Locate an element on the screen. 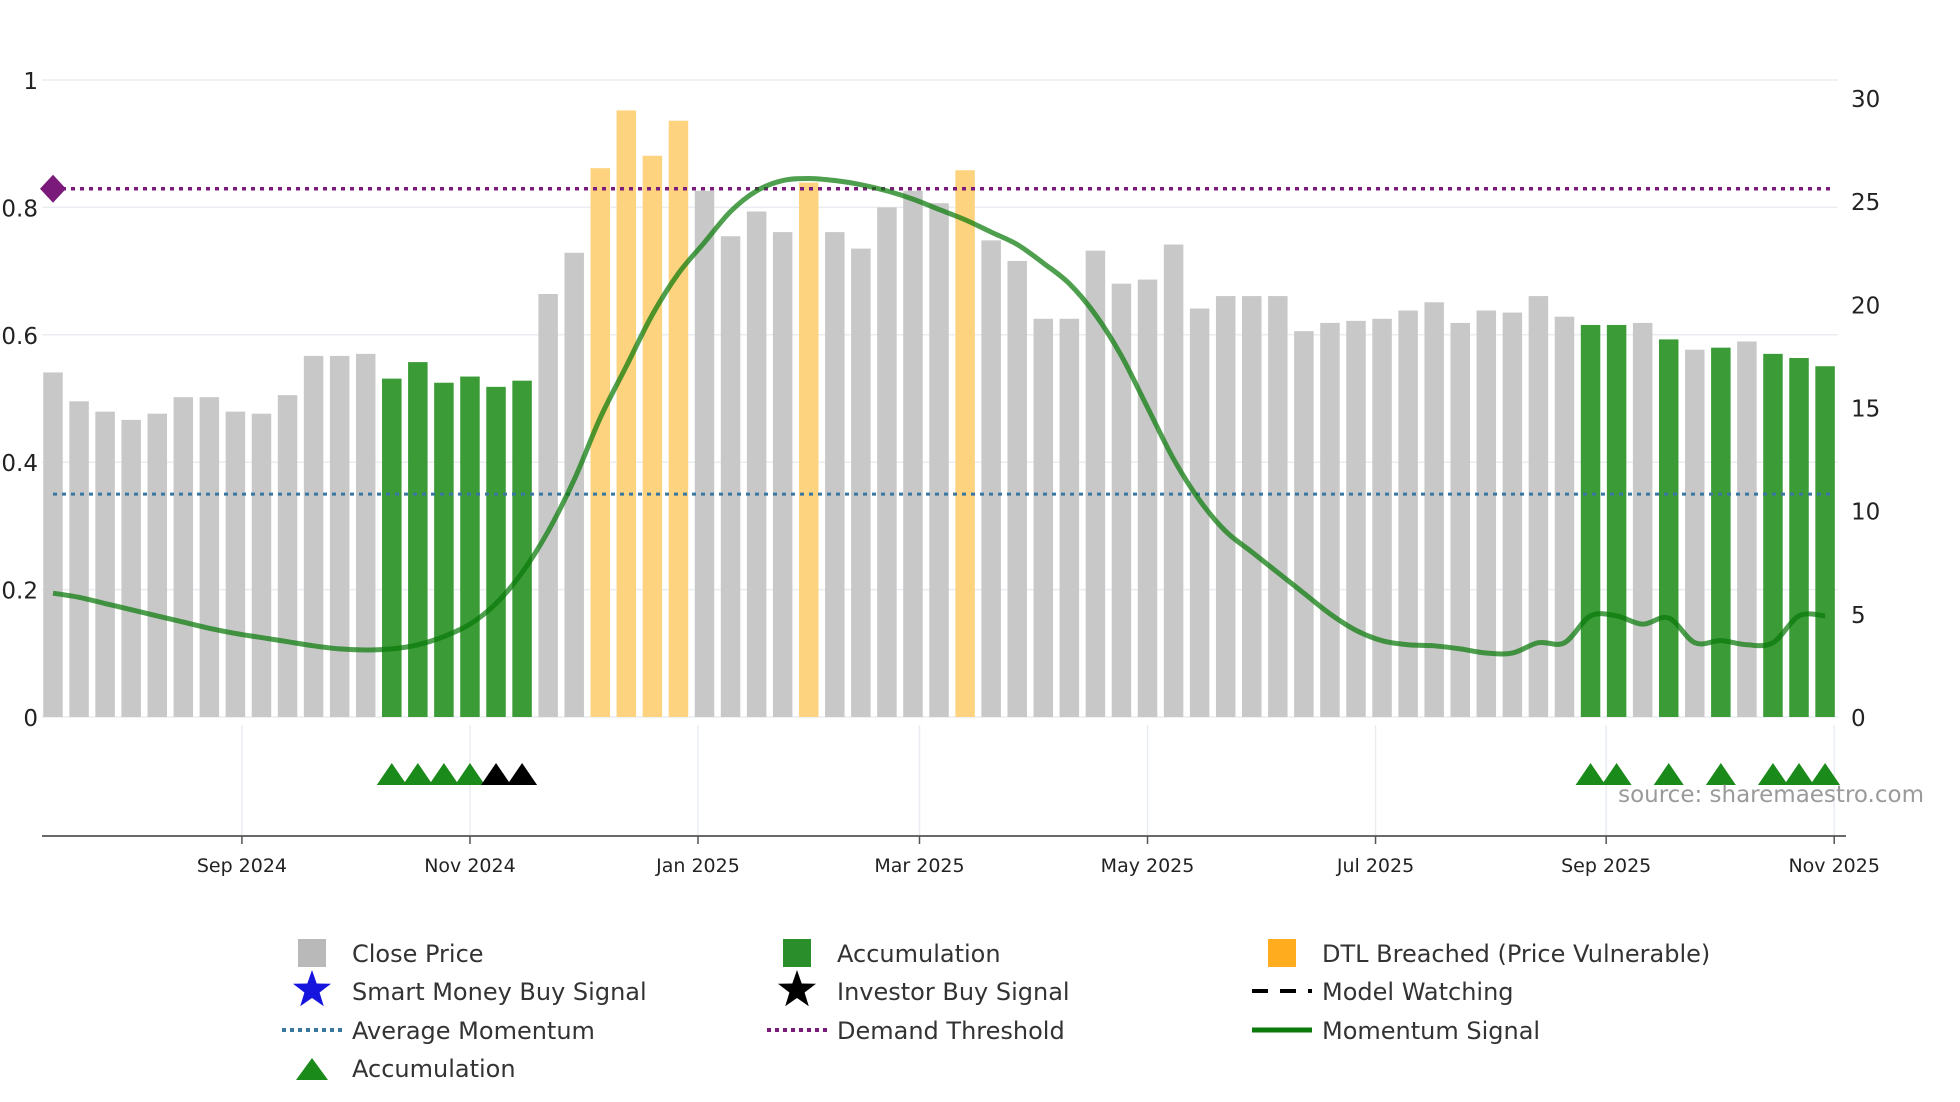  legend-swatch-dtl is located at coordinates (1282, 953).